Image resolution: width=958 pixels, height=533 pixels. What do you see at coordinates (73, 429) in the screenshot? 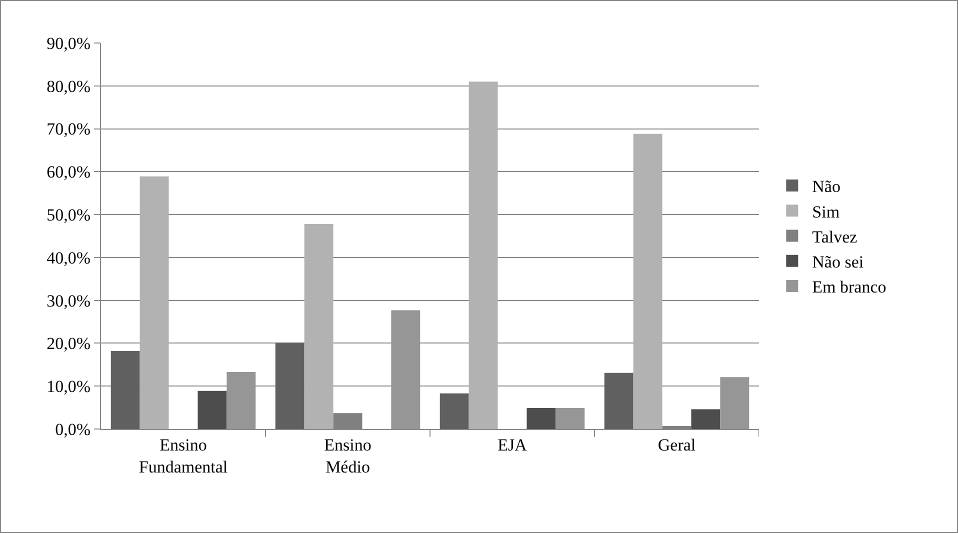
I see `y-tick-label: 0,0%` at bounding box center [73, 429].